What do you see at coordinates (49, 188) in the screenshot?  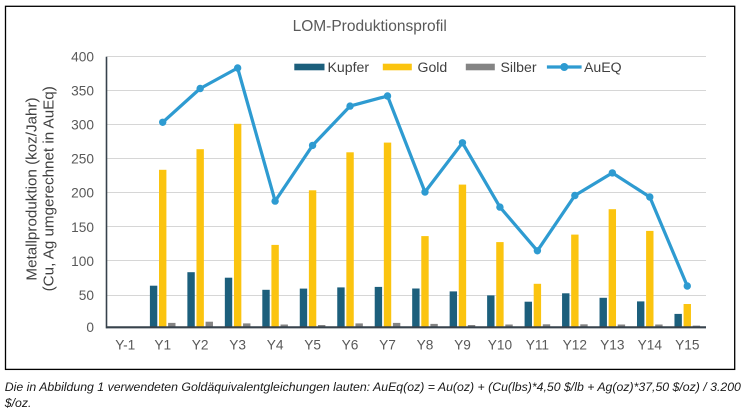 I see `svg-text: (Cu, Ag umgerechnet in AuEq)` at bounding box center [49, 188].